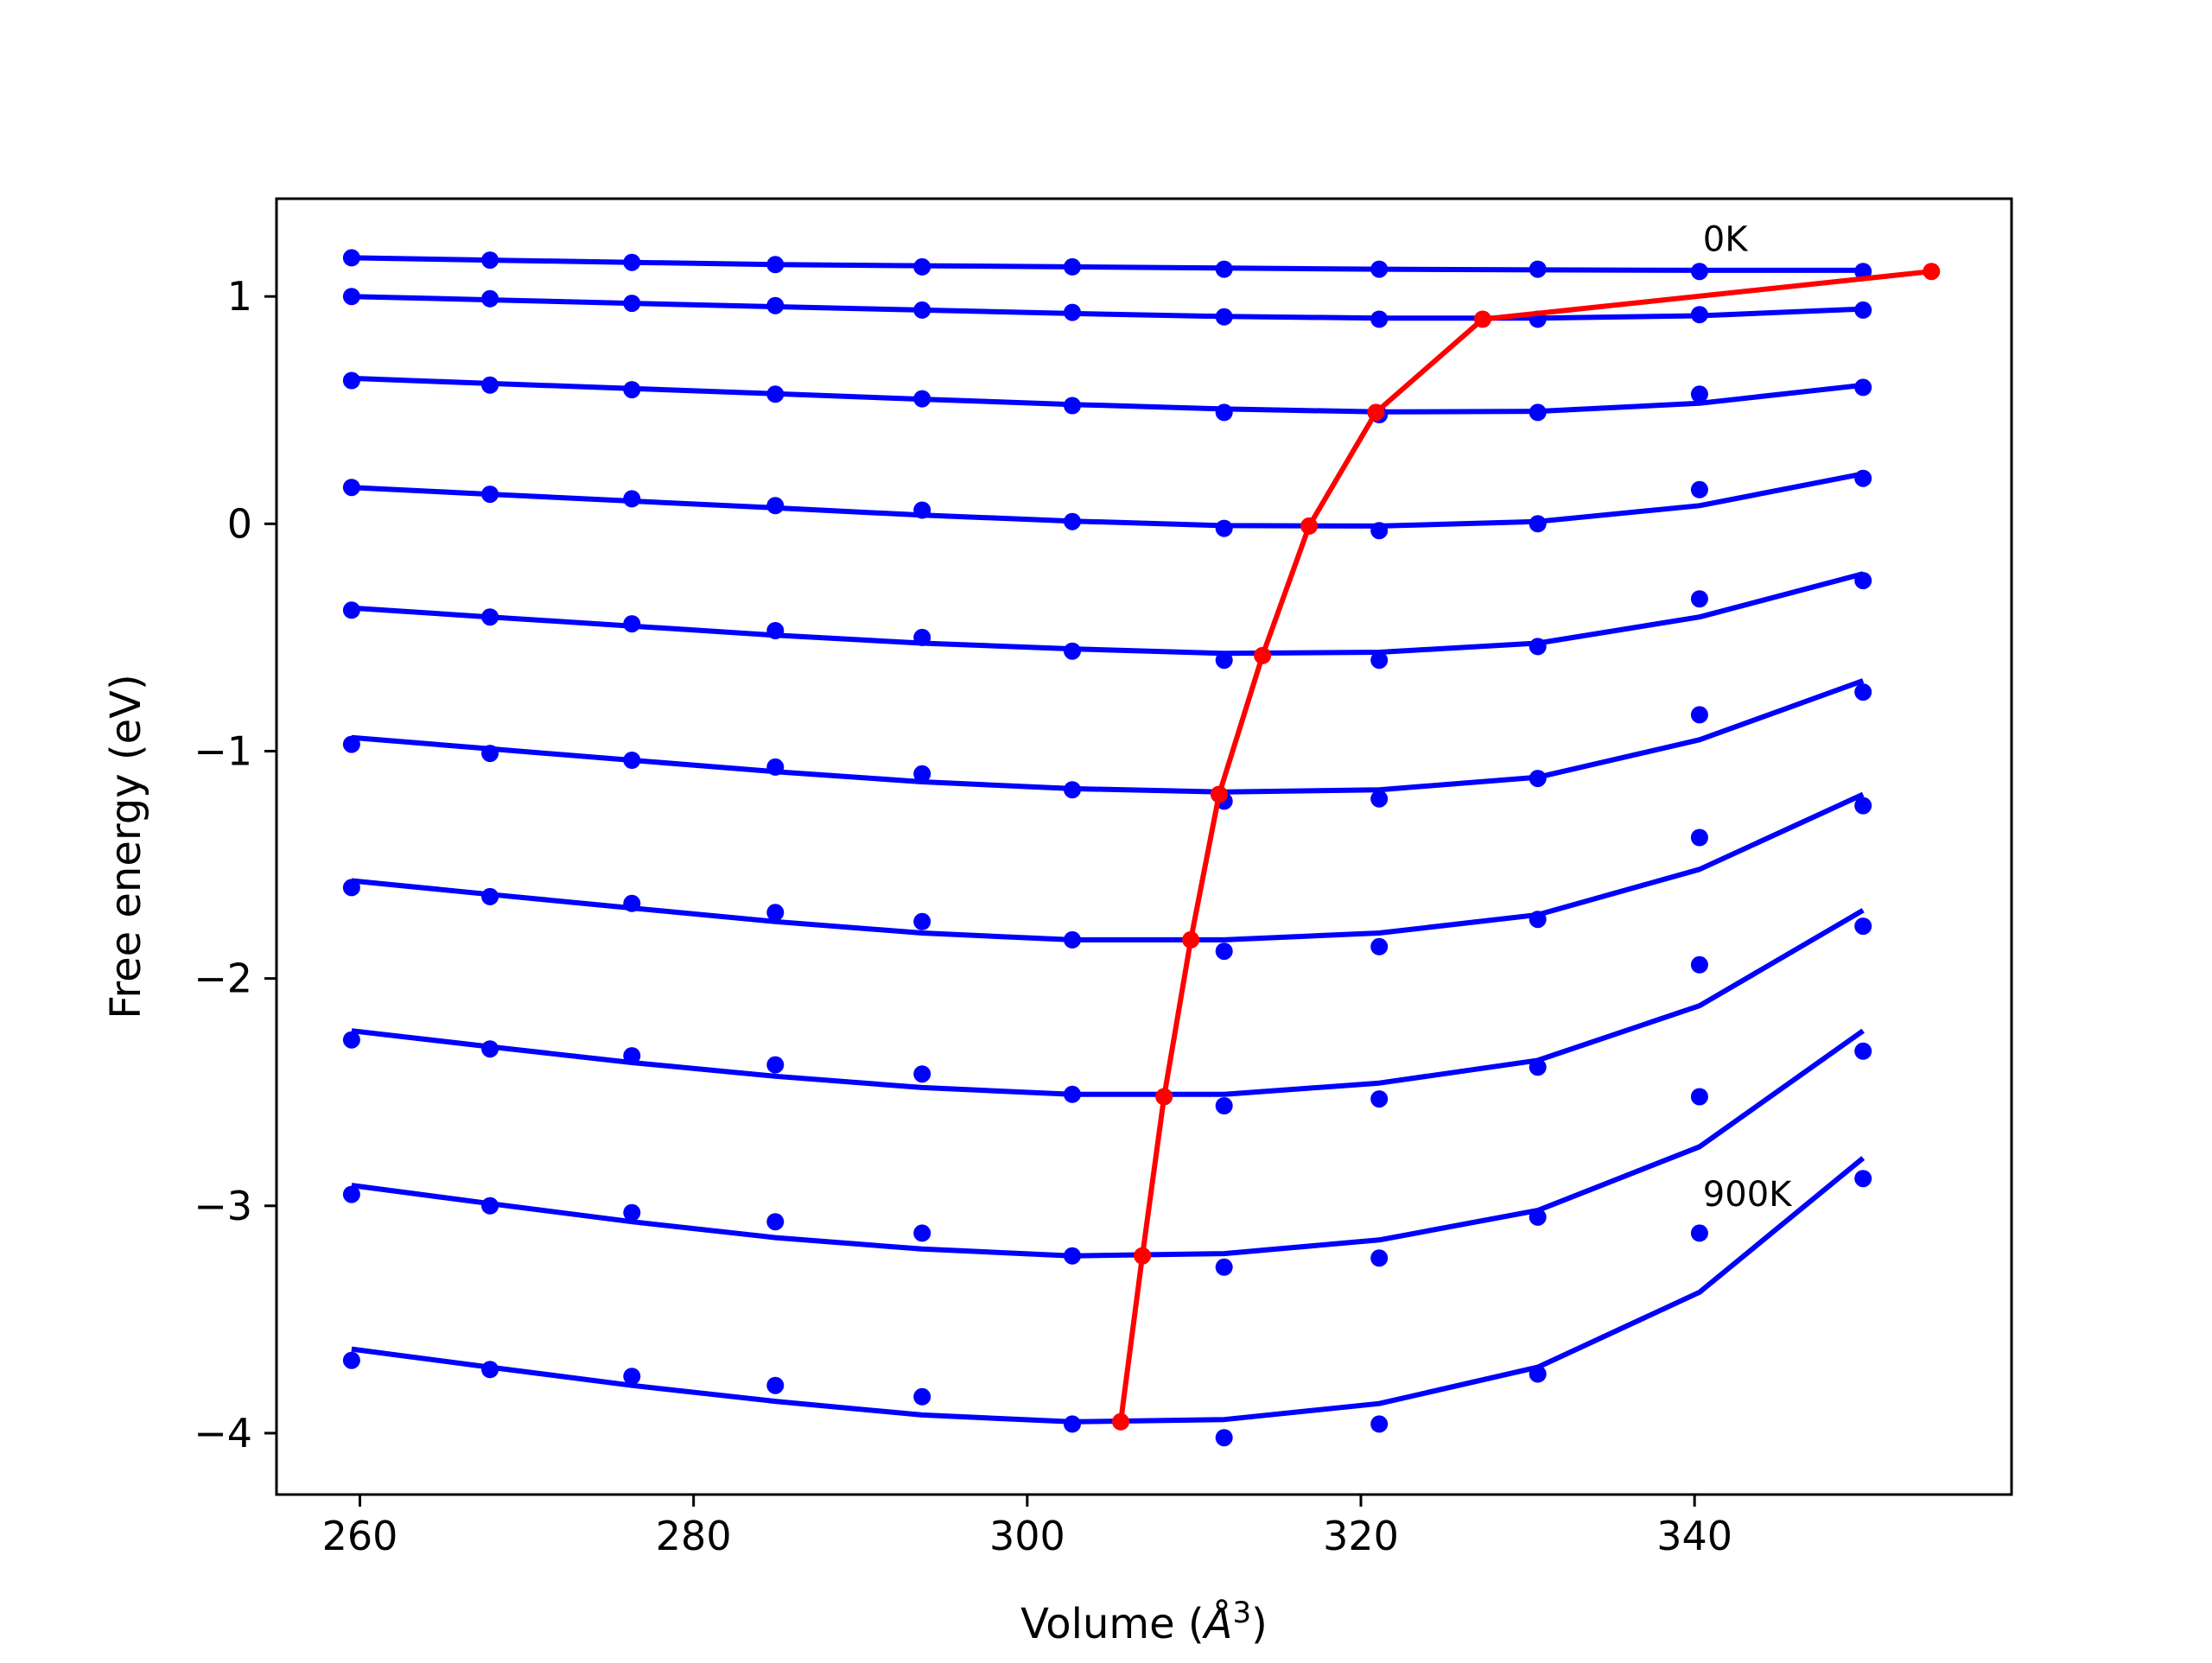  Describe the element at coordinates (239, 524) in the screenshot. I see `y-tick-label: 0` at that location.